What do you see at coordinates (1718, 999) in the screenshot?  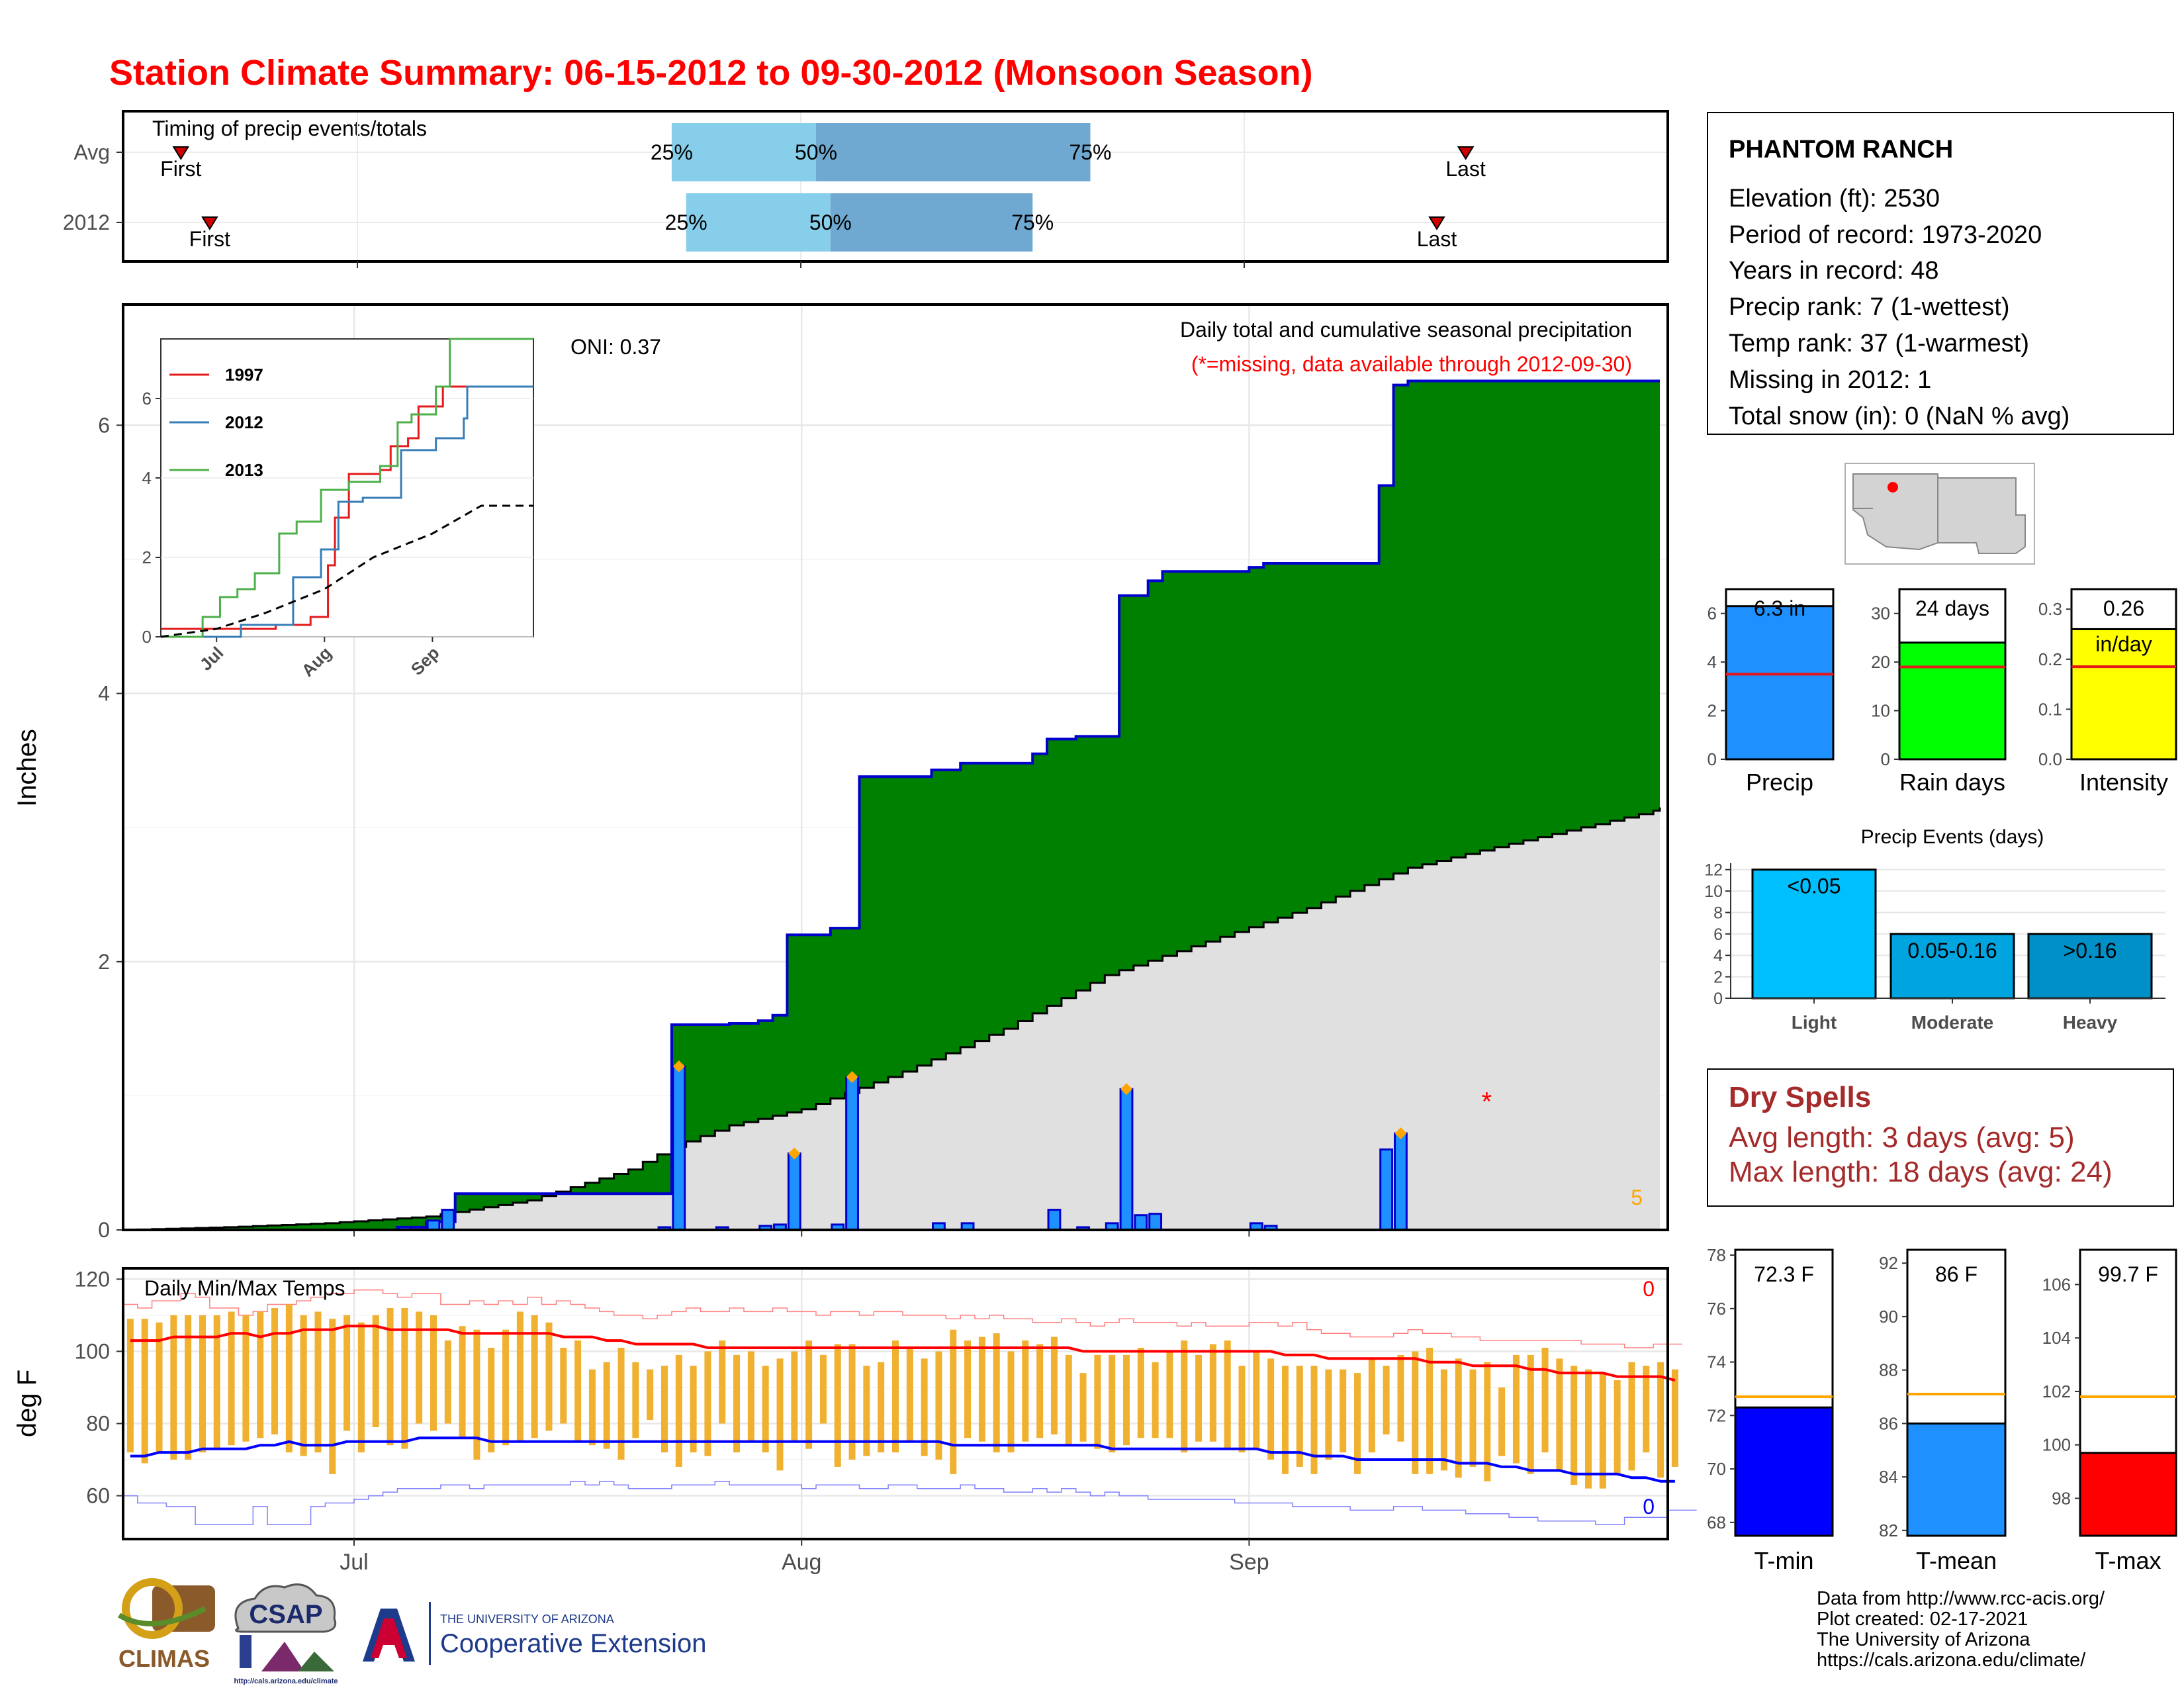 I see `events-ytick-label: 0` at bounding box center [1718, 999].